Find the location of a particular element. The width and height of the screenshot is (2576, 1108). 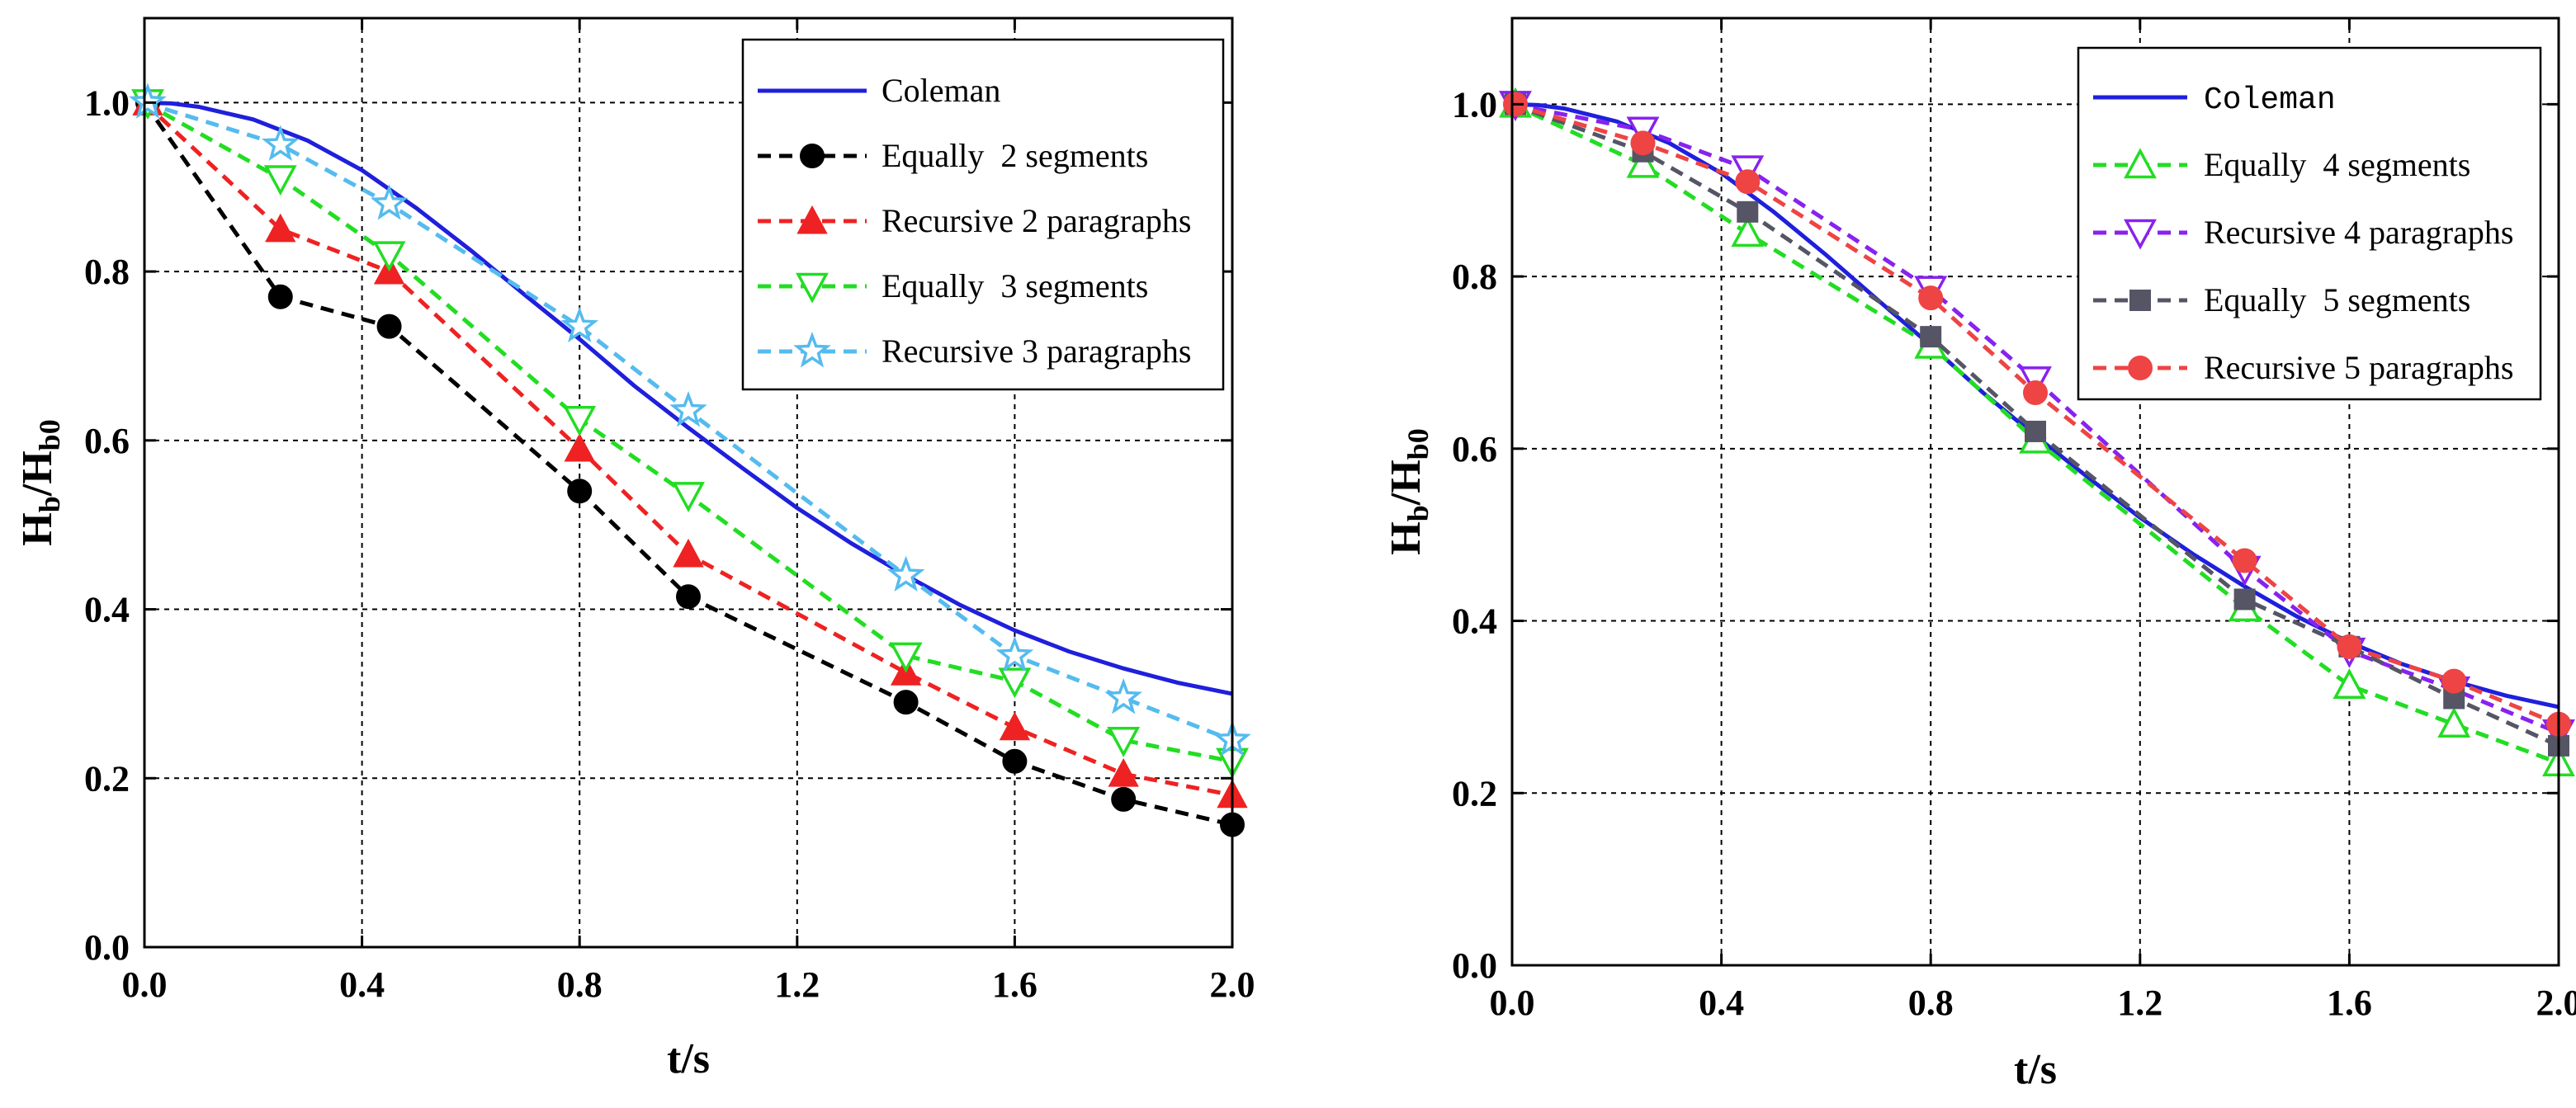

legend-label: Recursive 4 paragraphs is located at coordinates (2358, 232).